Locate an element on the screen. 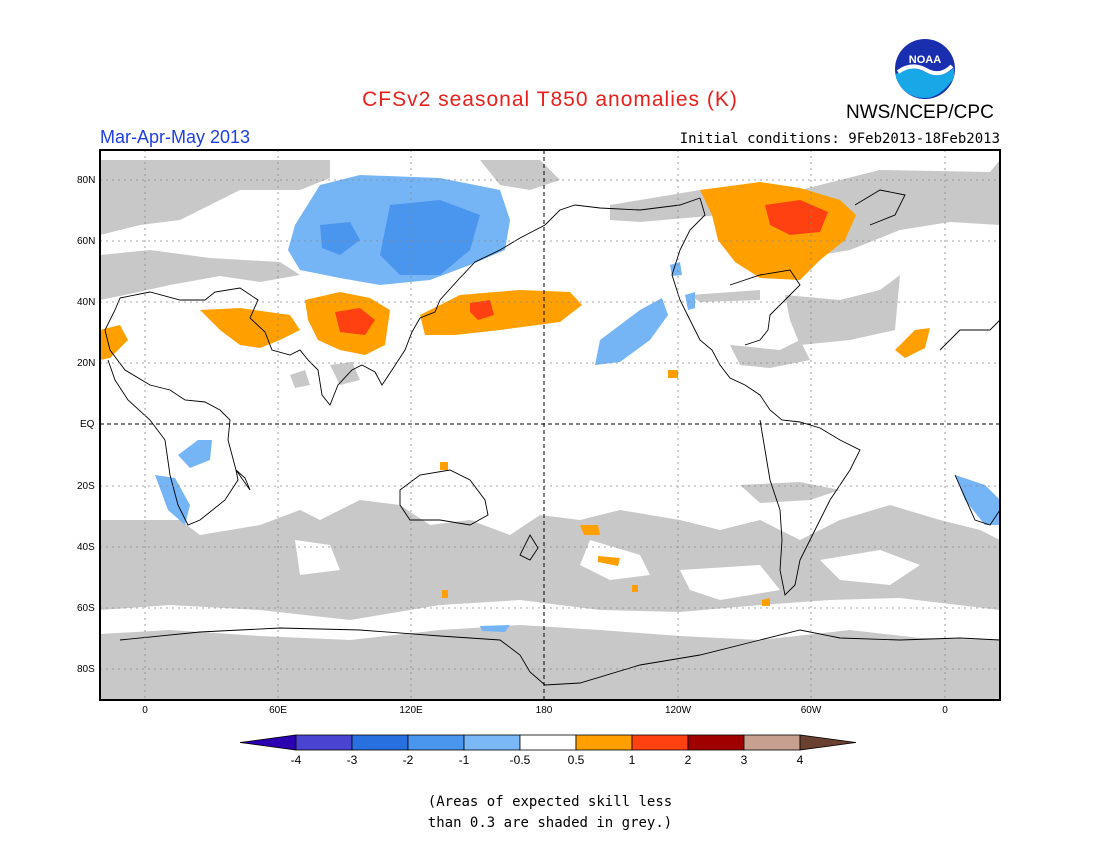 The height and width of the screenshot is (850, 1100). colorbar-label: -4 is located at coordinates (296, 760).